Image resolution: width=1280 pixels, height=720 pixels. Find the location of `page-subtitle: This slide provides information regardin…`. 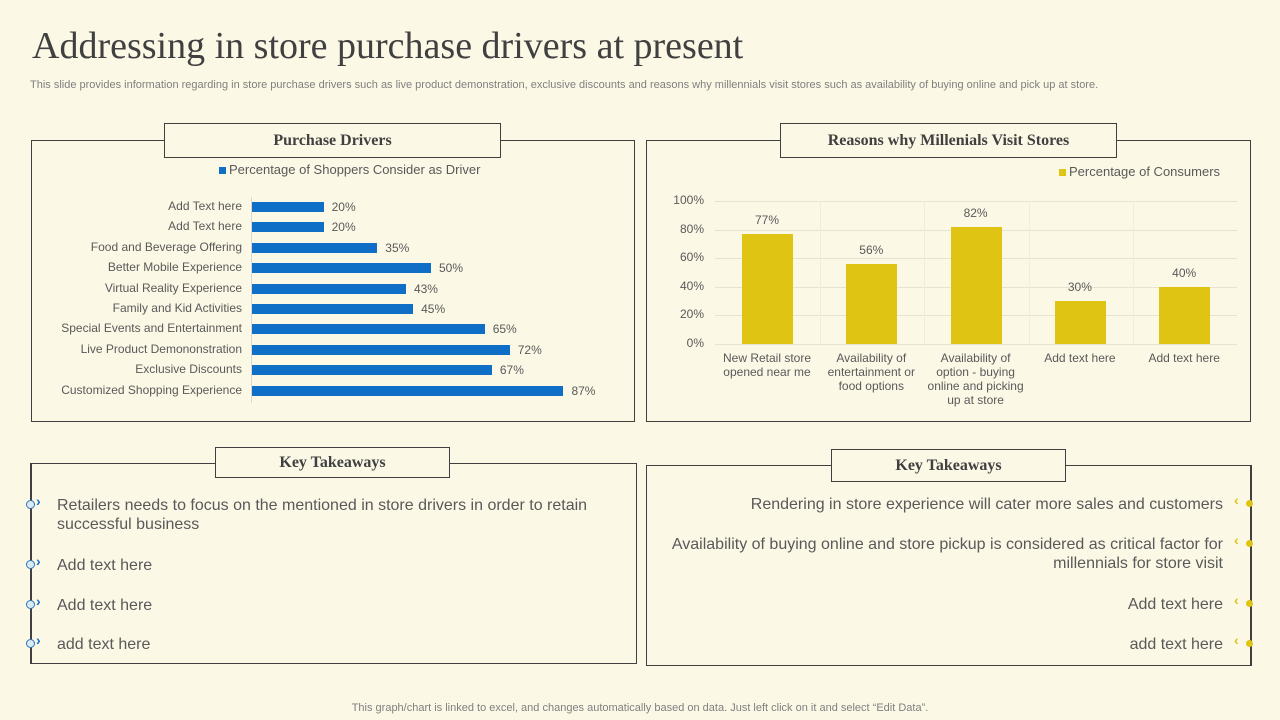

page-subtitle: This slide provides information regardin… is located at coordinates (564, 85).